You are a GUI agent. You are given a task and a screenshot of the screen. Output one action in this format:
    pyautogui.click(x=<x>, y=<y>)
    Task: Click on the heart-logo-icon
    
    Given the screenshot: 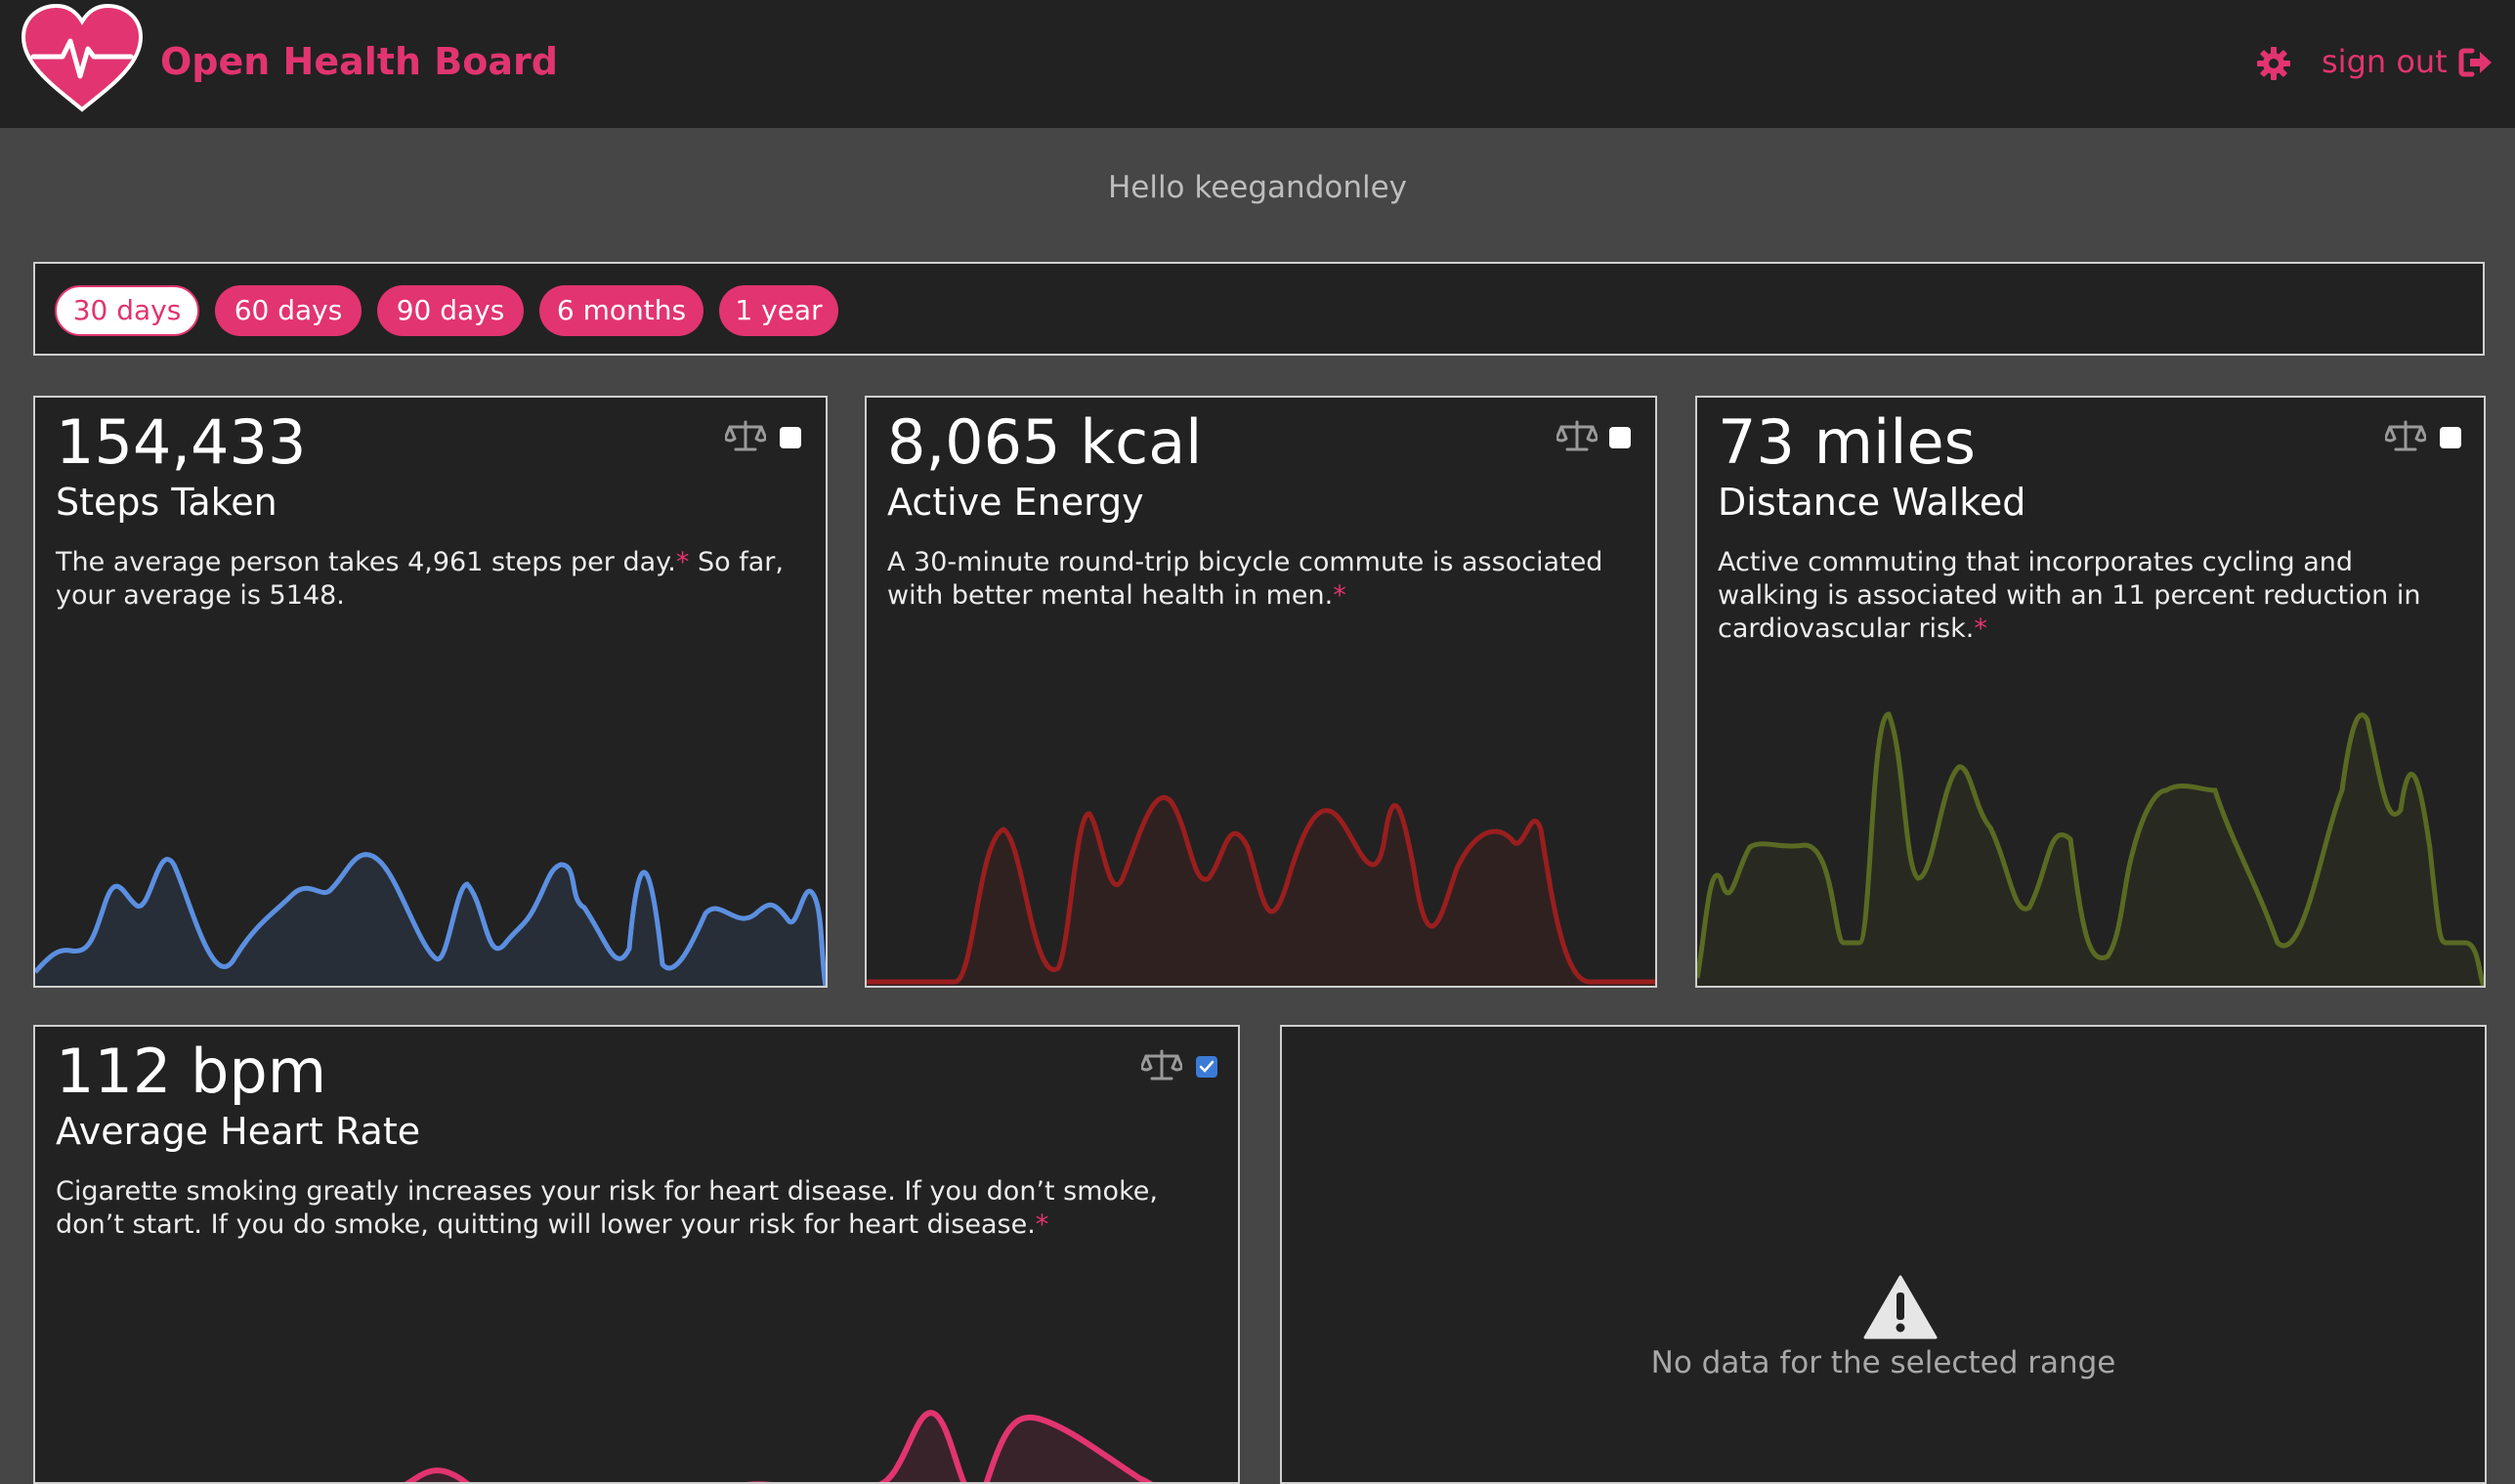 What is the action you would take?
    pyautogui.click(x=82, y=58)
    